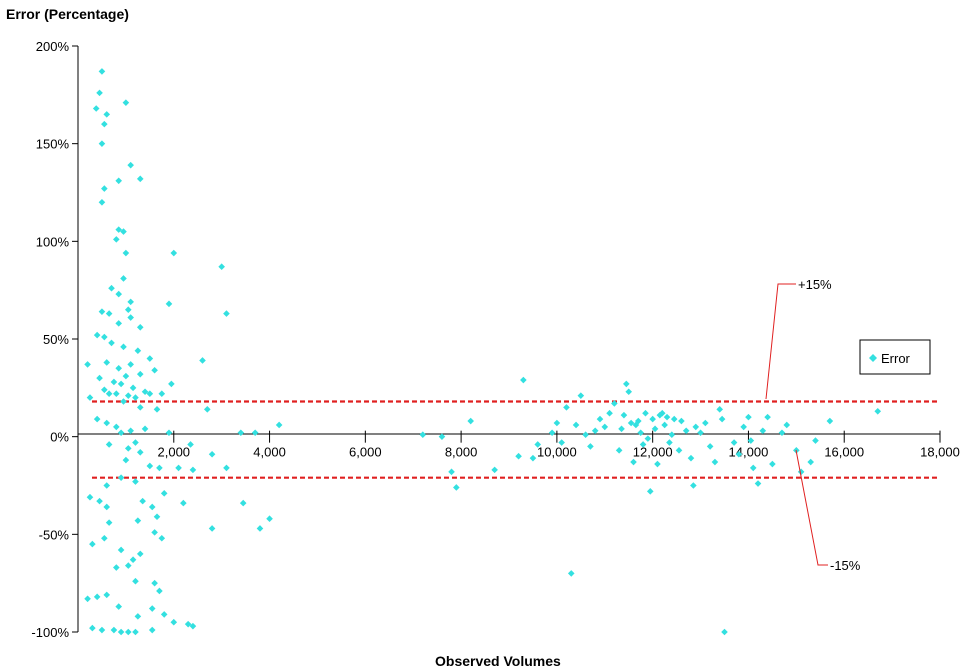 The height and width of the screenshot is (669, 969). I want to click on x-tick-label: 16,000, so click(844, 452).